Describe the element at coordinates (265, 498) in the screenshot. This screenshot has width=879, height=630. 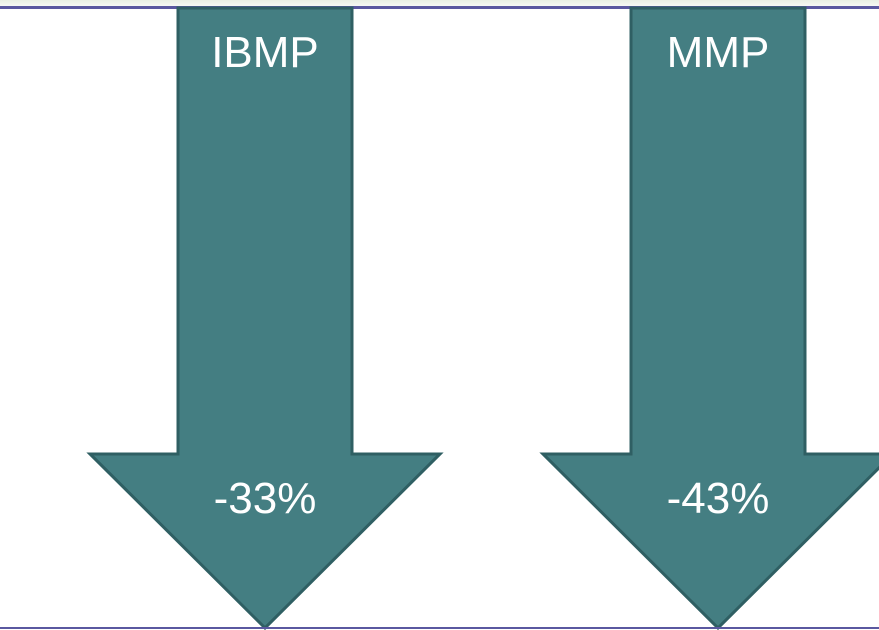
I see `ibmp-change-value: -33%` at that location.